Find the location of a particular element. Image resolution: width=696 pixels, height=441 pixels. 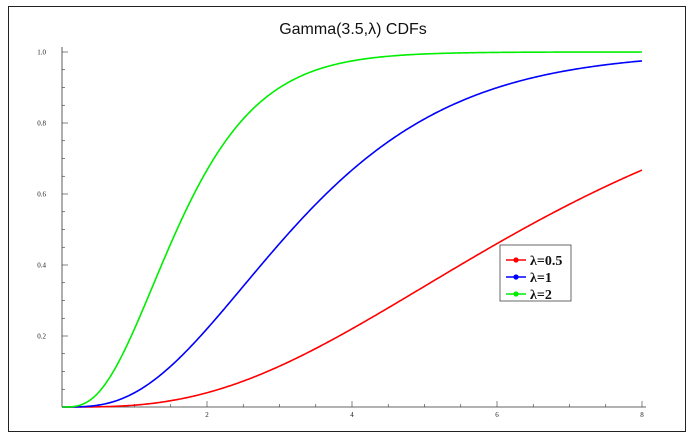

x-tick-label: 8 is located at coordinates (642, 415).